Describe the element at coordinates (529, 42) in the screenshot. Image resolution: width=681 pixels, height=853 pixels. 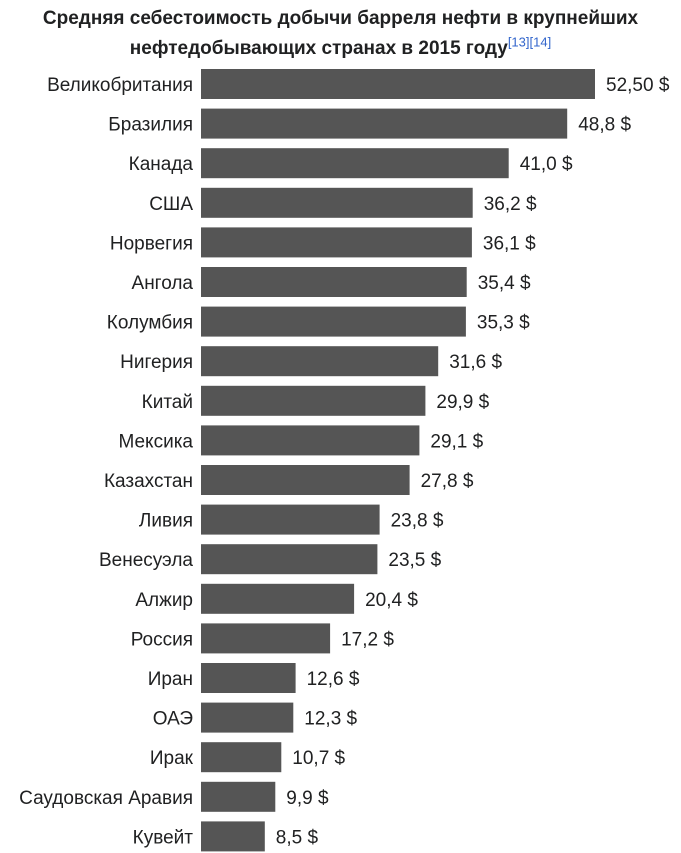
I see `citation-links: [13][14]` at that location.